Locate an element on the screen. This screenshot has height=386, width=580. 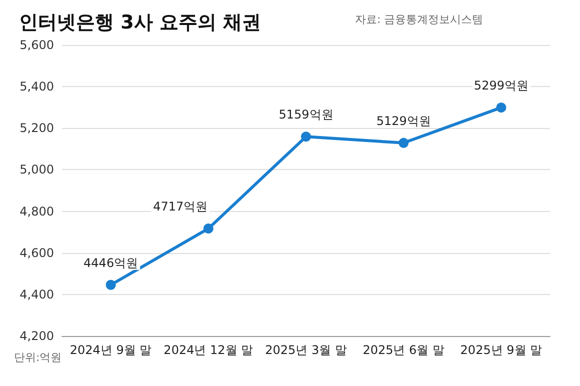
y-tick-label: 5,600 is located at coordinates (37, 45).